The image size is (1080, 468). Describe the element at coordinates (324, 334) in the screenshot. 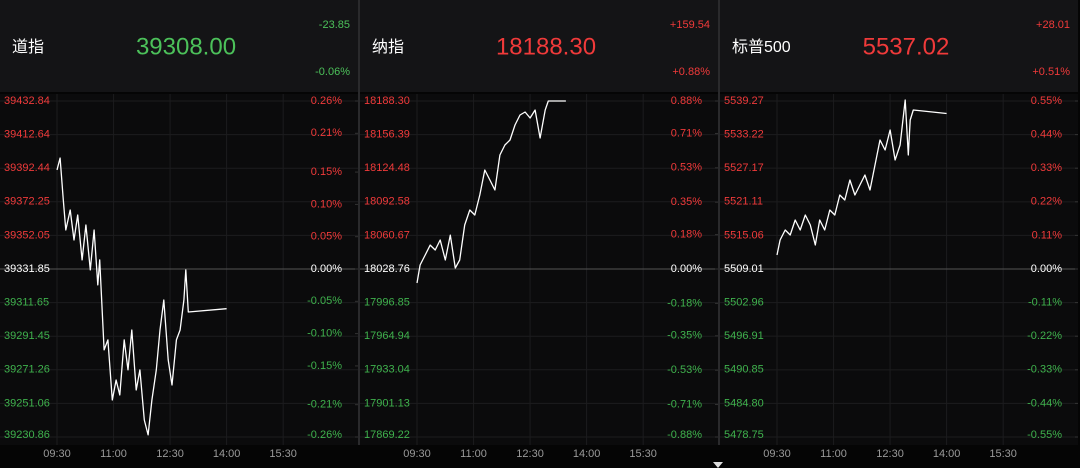

I see `y2-tick-label: -0.10%` at that location.